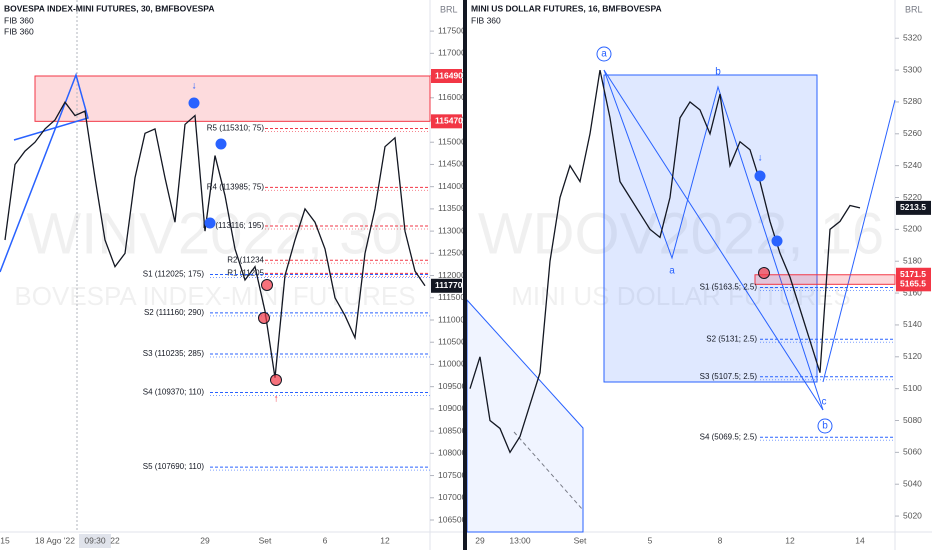  I want to click on wave-label: ↑, so click(276, 399).